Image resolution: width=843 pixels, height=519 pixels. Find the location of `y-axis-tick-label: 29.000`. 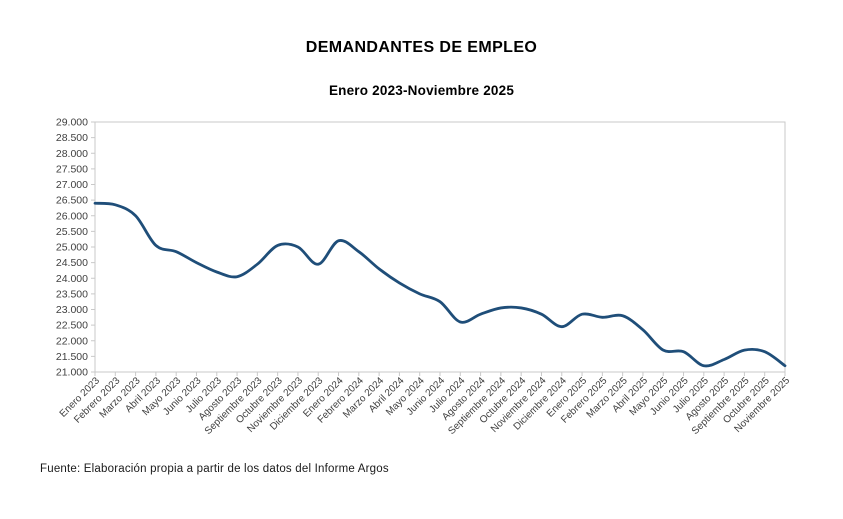

y-axis-tick-label: 29.000 is located at coordinates (72, 123).